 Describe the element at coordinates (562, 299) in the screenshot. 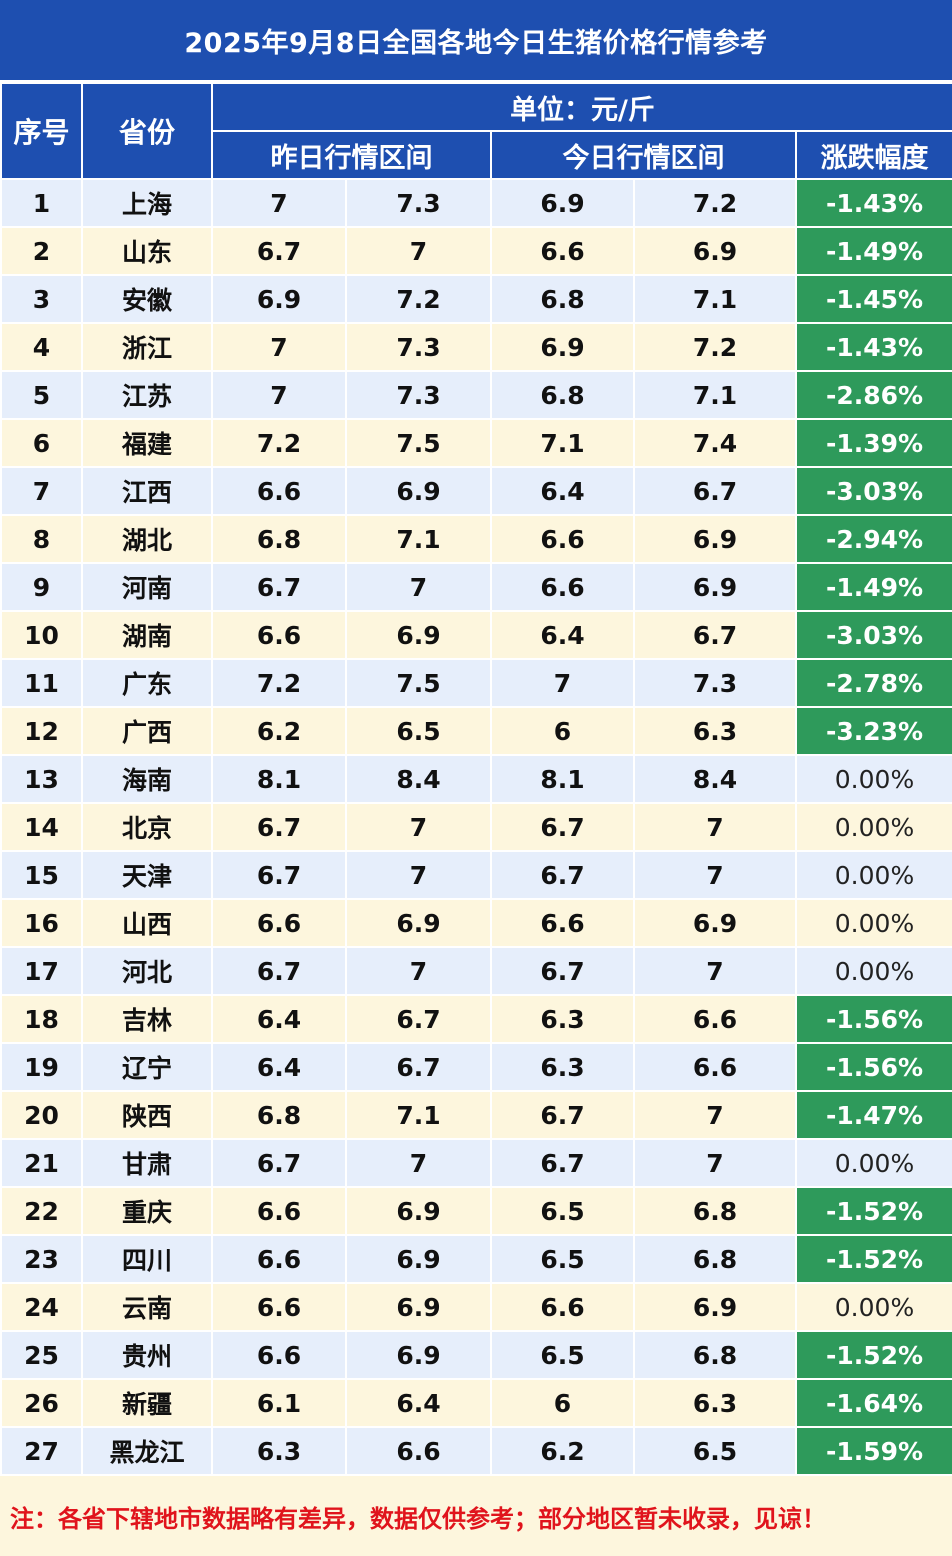

I see `cell-today-low: 6.8` at that location.